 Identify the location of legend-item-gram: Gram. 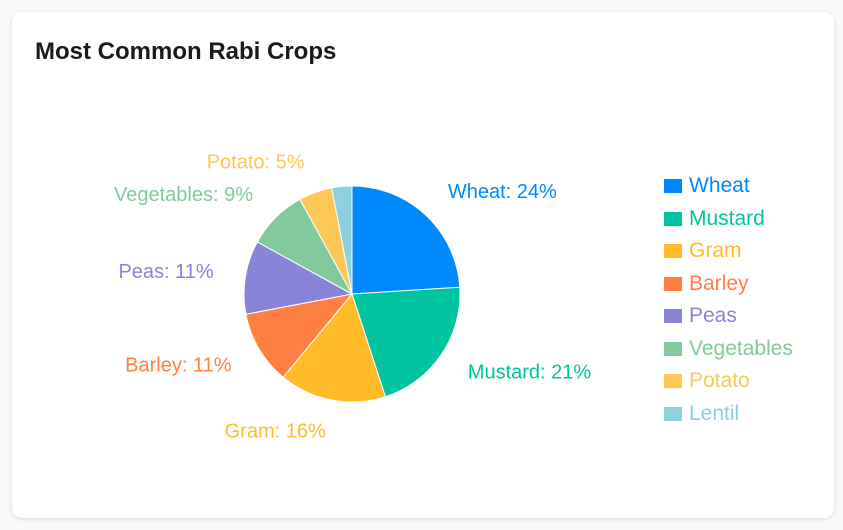
(728, 251).